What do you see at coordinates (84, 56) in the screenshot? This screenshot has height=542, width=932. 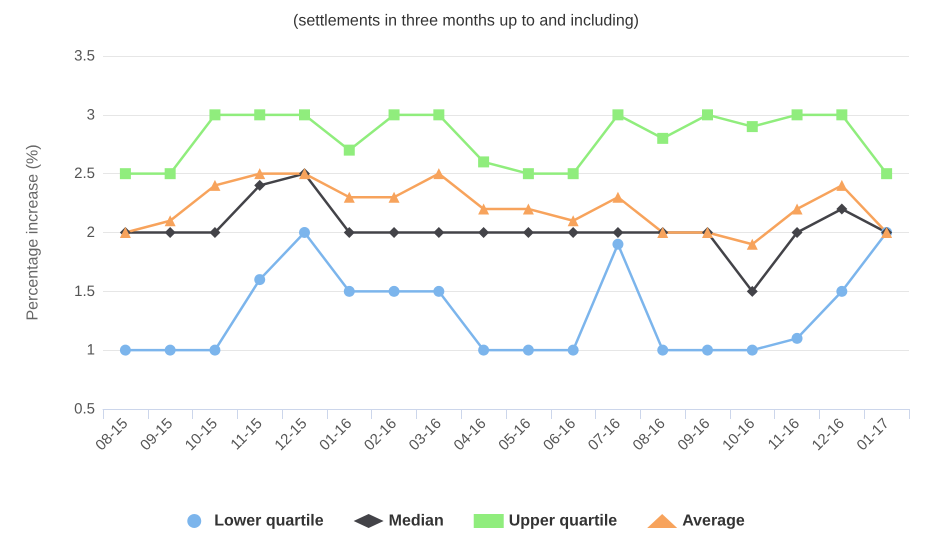 I see `y-tick-label: 3.5` at bounding box center [84, 56].